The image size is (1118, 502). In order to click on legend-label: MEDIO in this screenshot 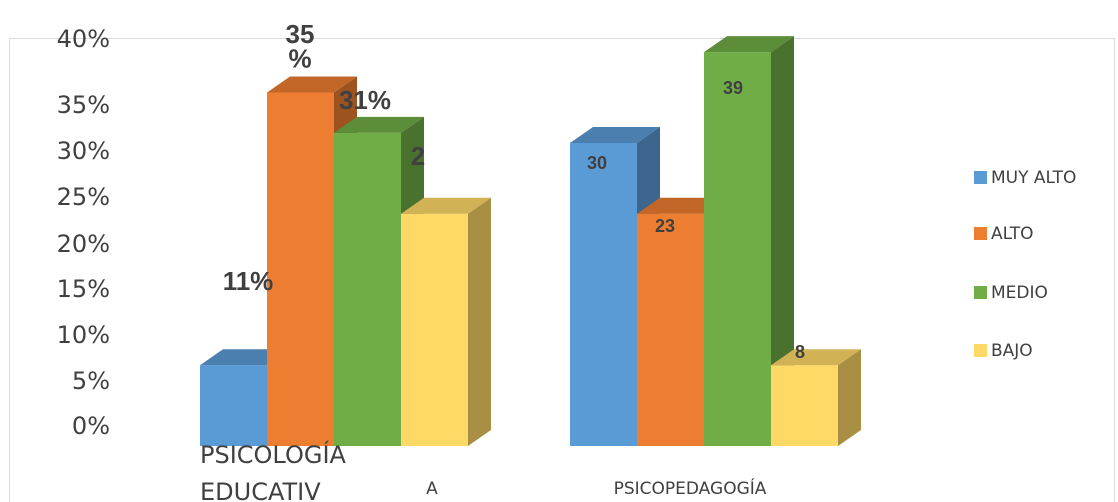, I will do `click(1019, 293)`.